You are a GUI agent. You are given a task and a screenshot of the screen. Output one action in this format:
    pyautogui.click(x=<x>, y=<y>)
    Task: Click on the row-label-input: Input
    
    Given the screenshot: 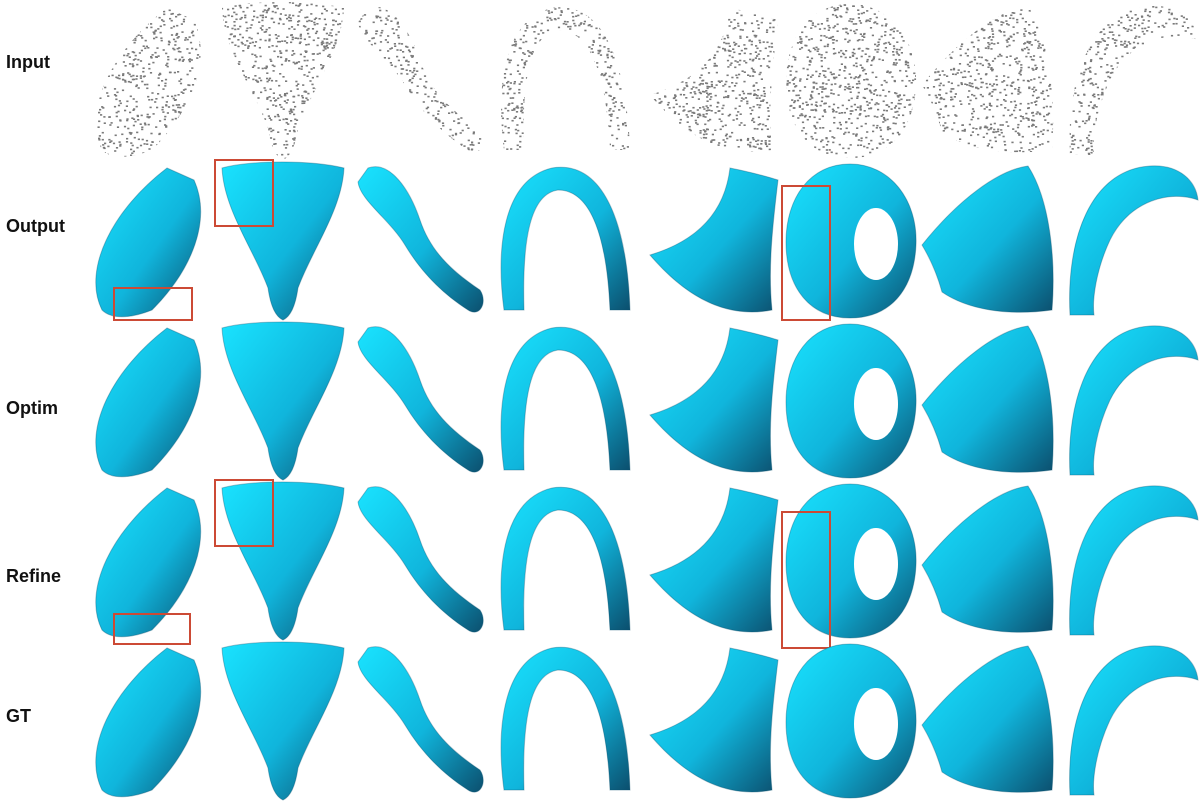 What is the action you would take?
    pyautogui.click(x=28, y=62)
    